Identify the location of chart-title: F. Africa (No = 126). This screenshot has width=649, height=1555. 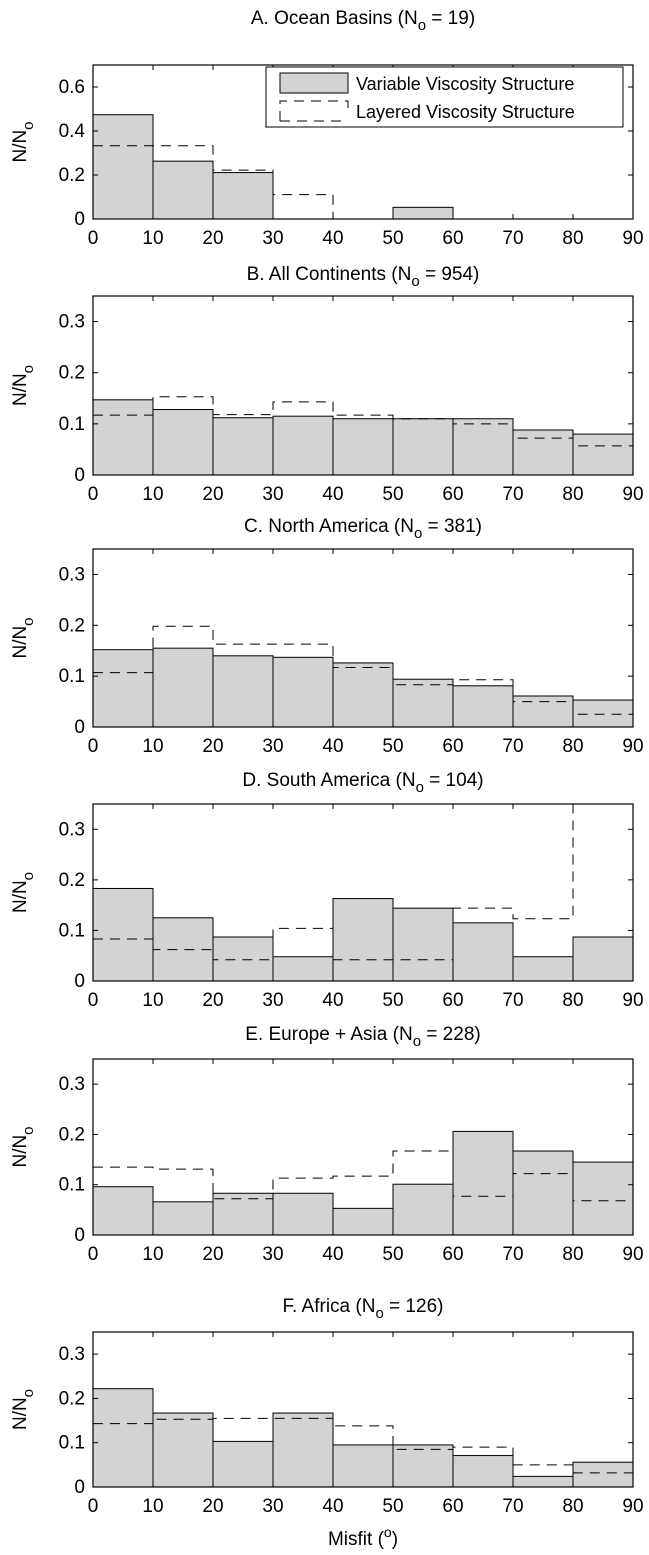
(363, 1309).